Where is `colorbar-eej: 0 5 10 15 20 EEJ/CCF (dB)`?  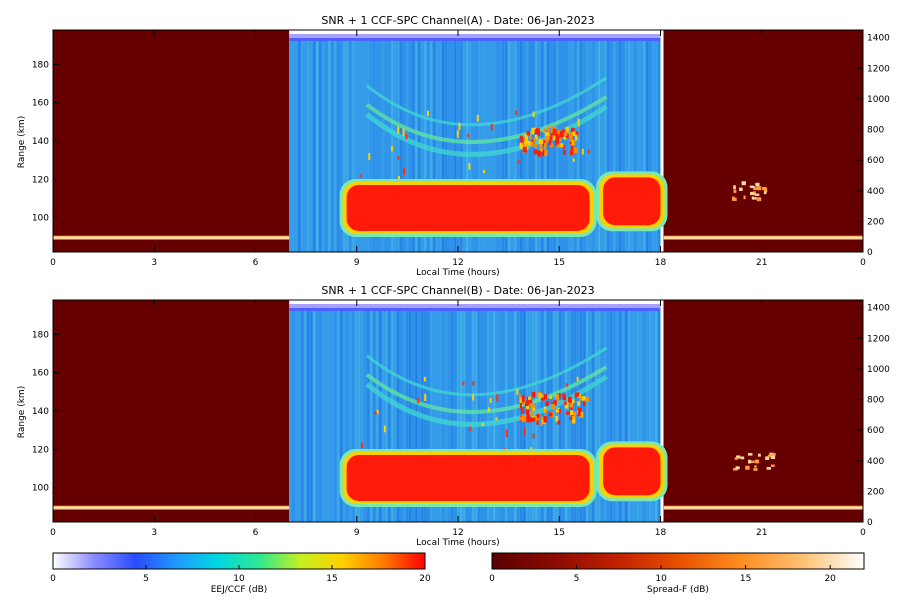
colorbar-eej: 0 5 10 15 20 EEJ/CCF (dB) is located at coordinates (240, 573).